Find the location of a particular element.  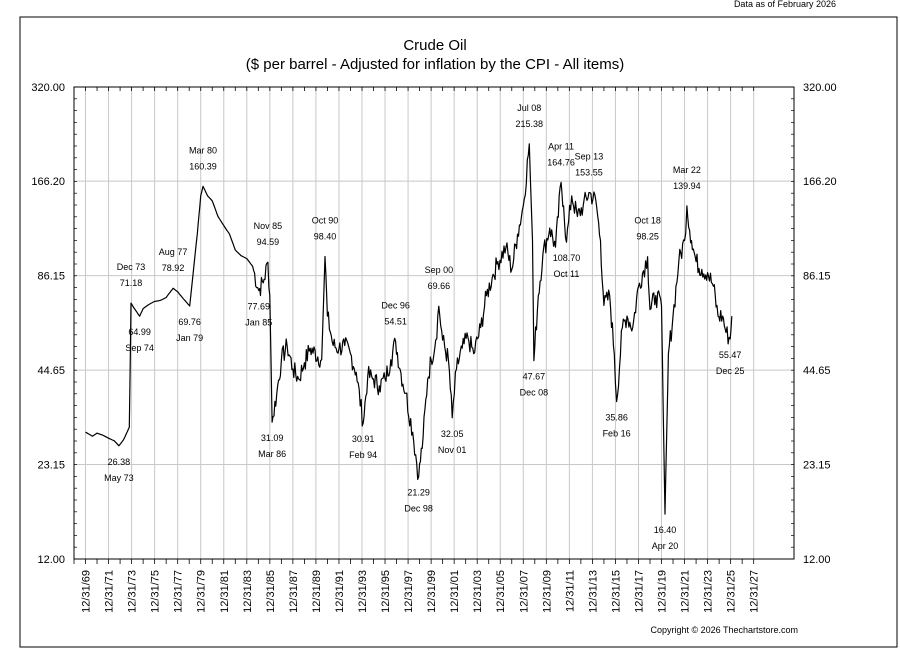

peak-trough-annotation: 26.38 May 73 is located at coordinates (119, 470).